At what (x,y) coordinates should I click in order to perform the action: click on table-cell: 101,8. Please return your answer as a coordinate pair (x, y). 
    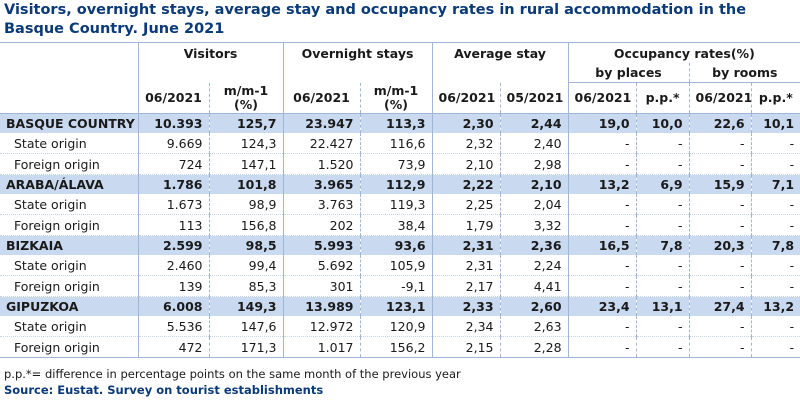
    Looking at the image, I should click on (246, 184).